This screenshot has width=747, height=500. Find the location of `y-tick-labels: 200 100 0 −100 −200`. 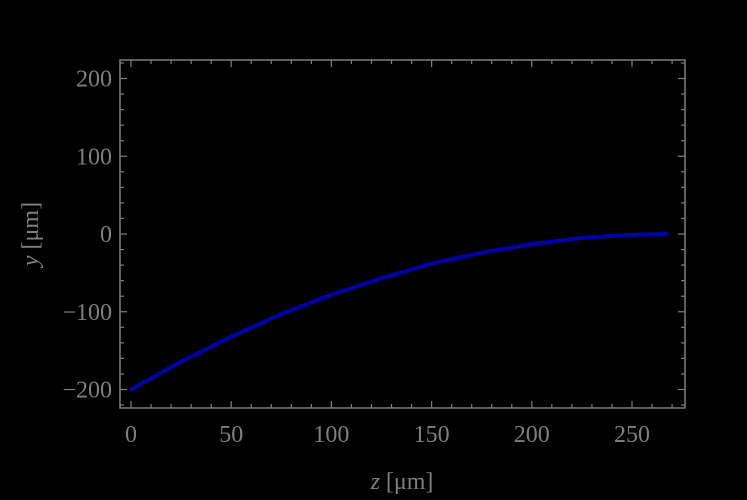

y-tick-labels: 200 100 0 −100 −200 is located at coordinates (87, 235).